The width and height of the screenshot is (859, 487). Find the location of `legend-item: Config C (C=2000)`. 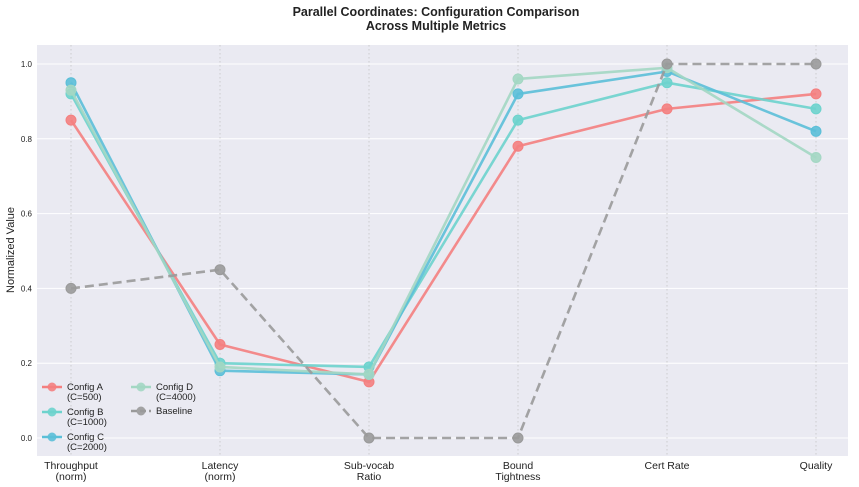

legend-item: Config C (C=2000) is located at coordinates (74, 442).